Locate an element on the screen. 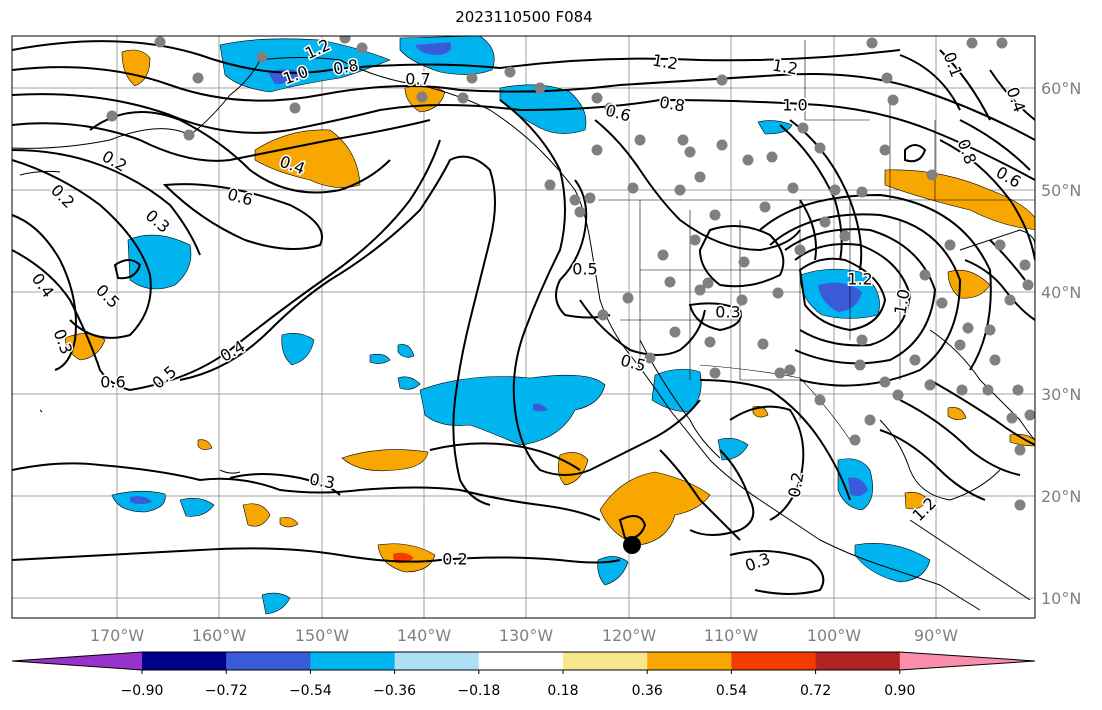 Image resolution: width=1102 pixels, height=710 pixels. longitude-tick-label: 100°W is located at coordinates (834, 635).